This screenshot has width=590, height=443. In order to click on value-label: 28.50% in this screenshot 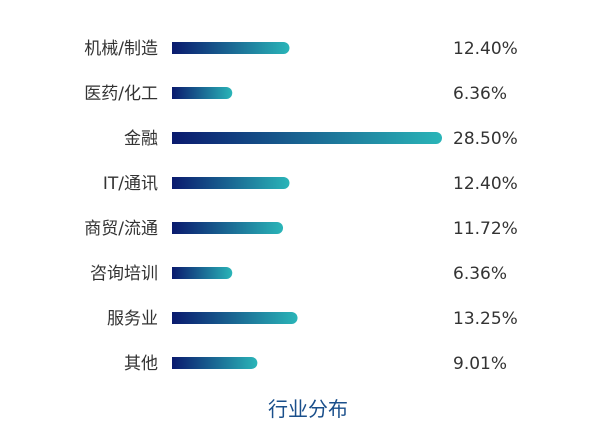, I will do `click(485, 139)`.